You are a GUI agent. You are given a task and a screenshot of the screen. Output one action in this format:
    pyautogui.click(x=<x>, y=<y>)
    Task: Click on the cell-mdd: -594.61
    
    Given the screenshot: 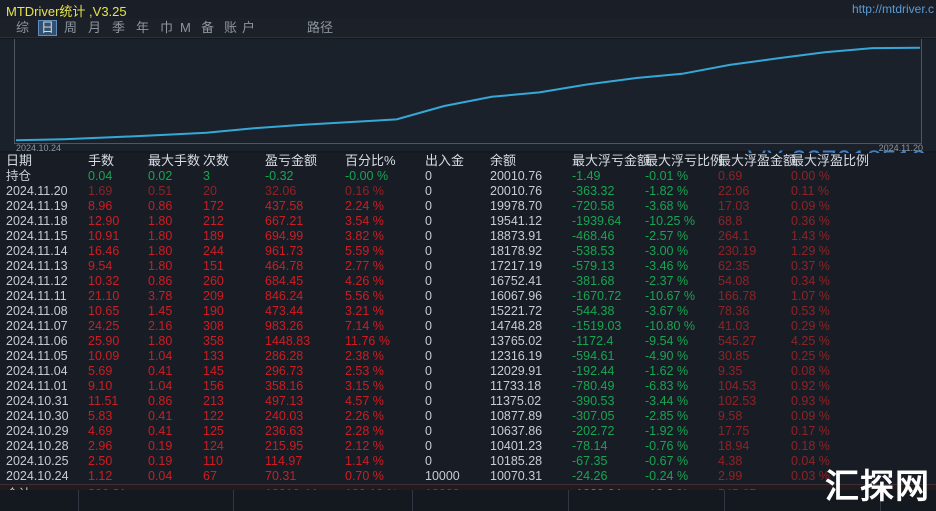 What is the action you would take?
    pyautogui.click(x=593, y=356)
    